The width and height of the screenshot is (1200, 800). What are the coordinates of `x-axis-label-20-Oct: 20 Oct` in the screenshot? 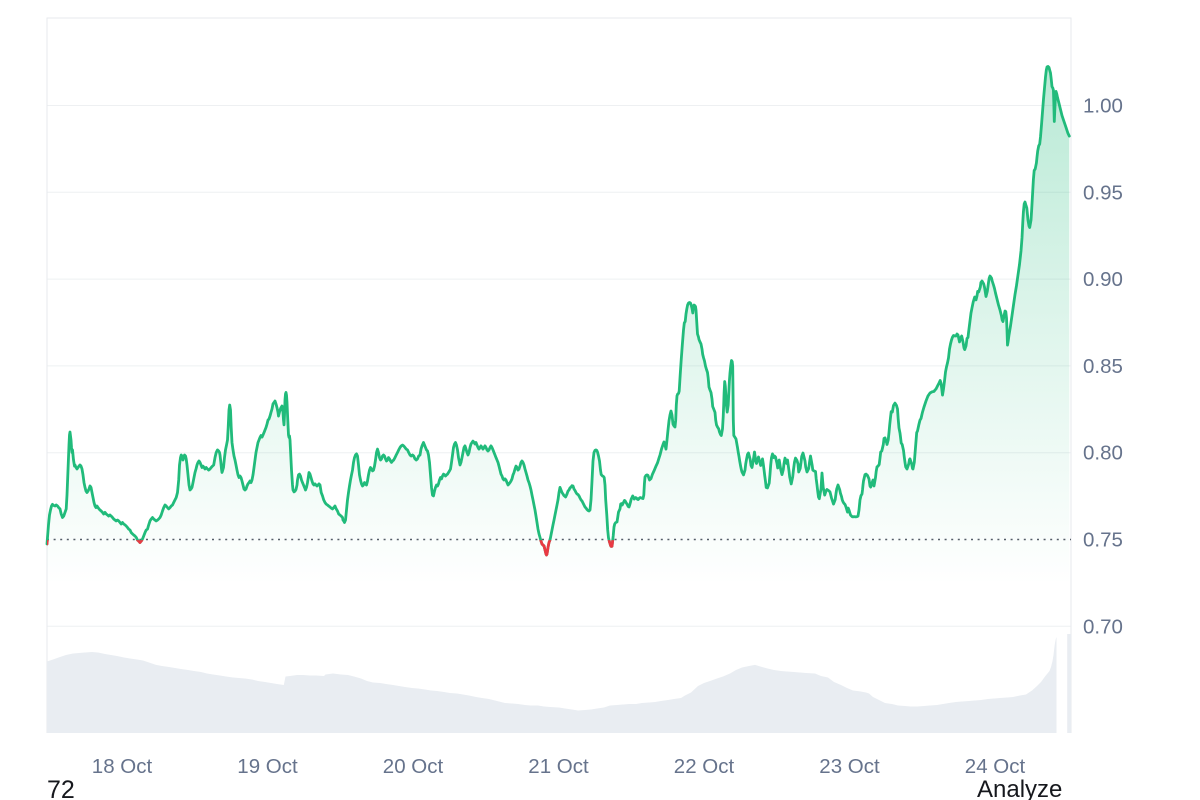 It's located at (413, 766).